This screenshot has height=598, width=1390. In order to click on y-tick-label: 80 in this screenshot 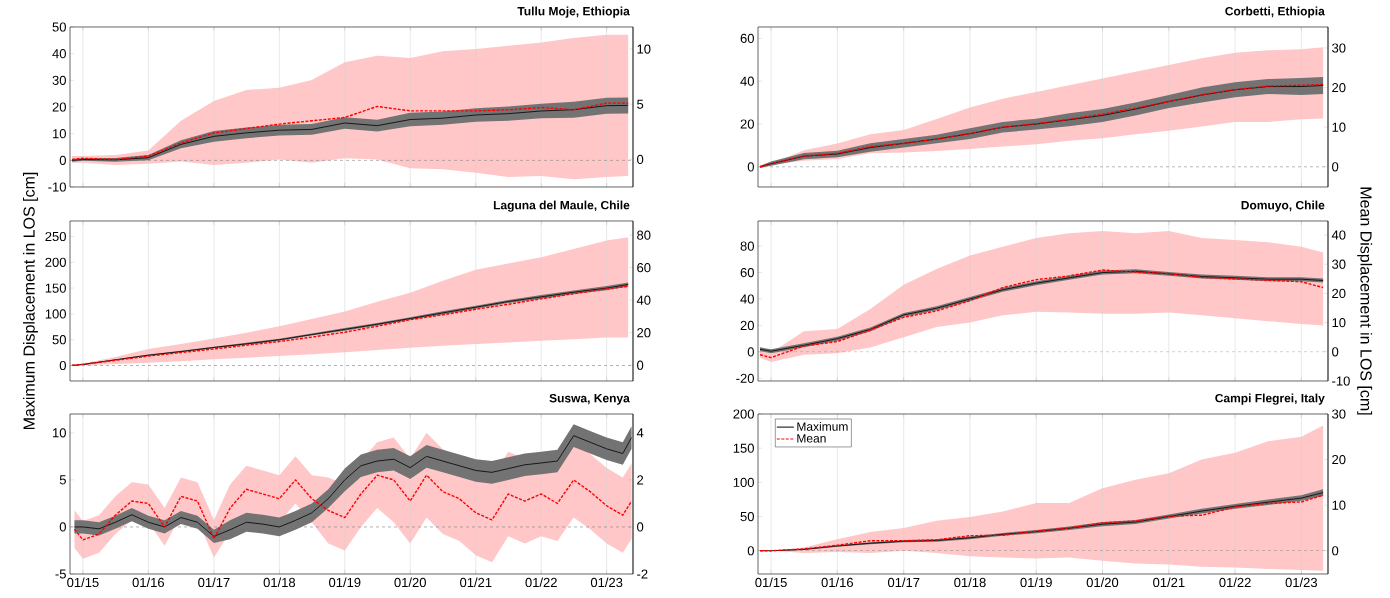, I will do `click(747, 246)`.